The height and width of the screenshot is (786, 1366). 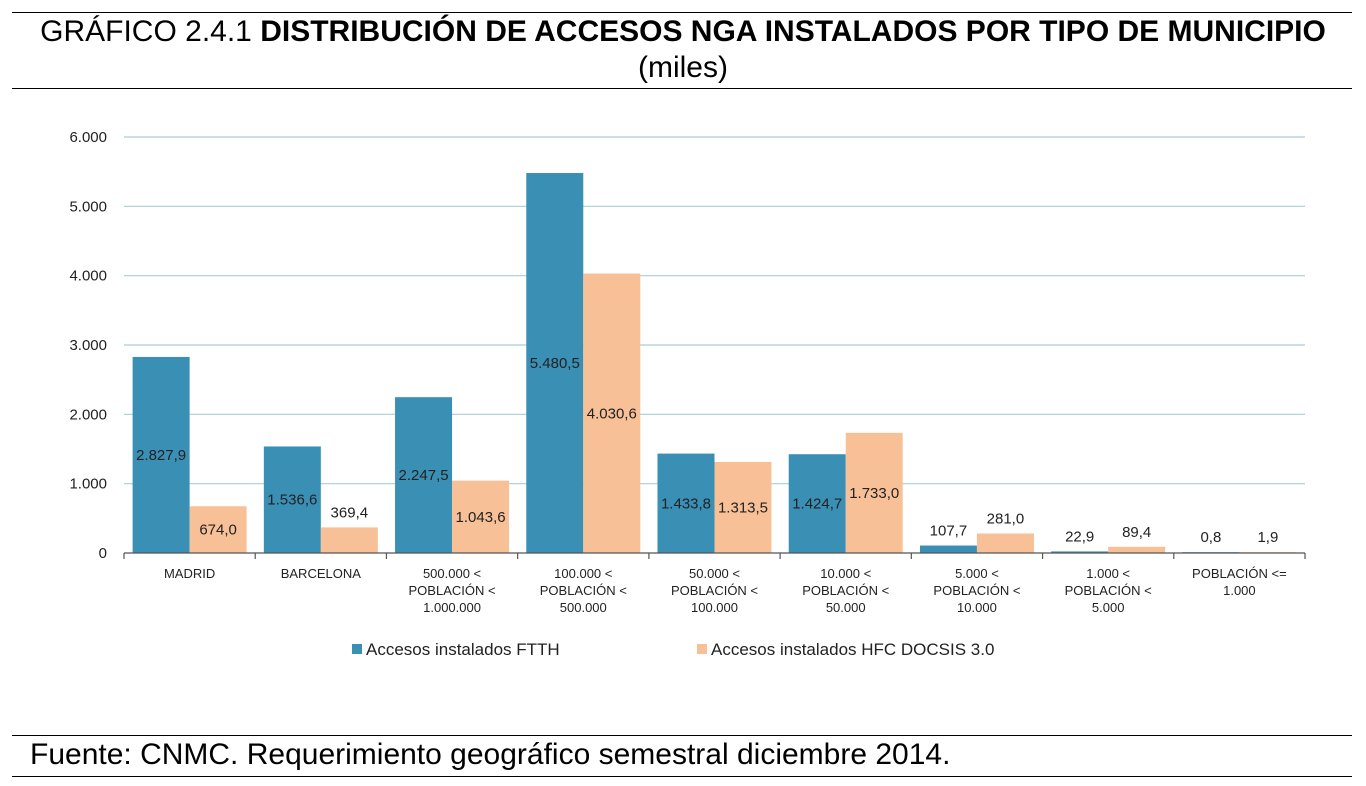 I want to click on data-label: 2.827,9, so click(x=161, y=455).